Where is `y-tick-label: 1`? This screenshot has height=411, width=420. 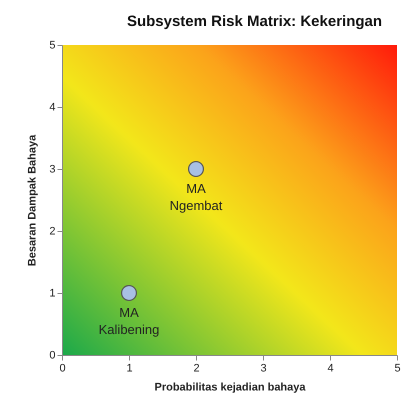 y-tick-label: 1 is located at coordinates (52, 294).